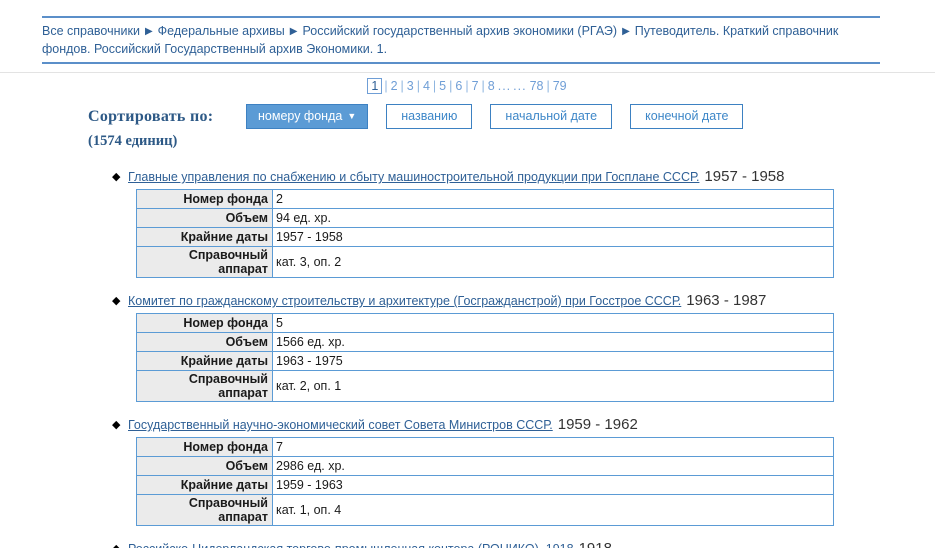 The height and width of the screenshot is (548, 935). I want to click on value-extreme-dates: 1957 - 1958, so click(553, 237).